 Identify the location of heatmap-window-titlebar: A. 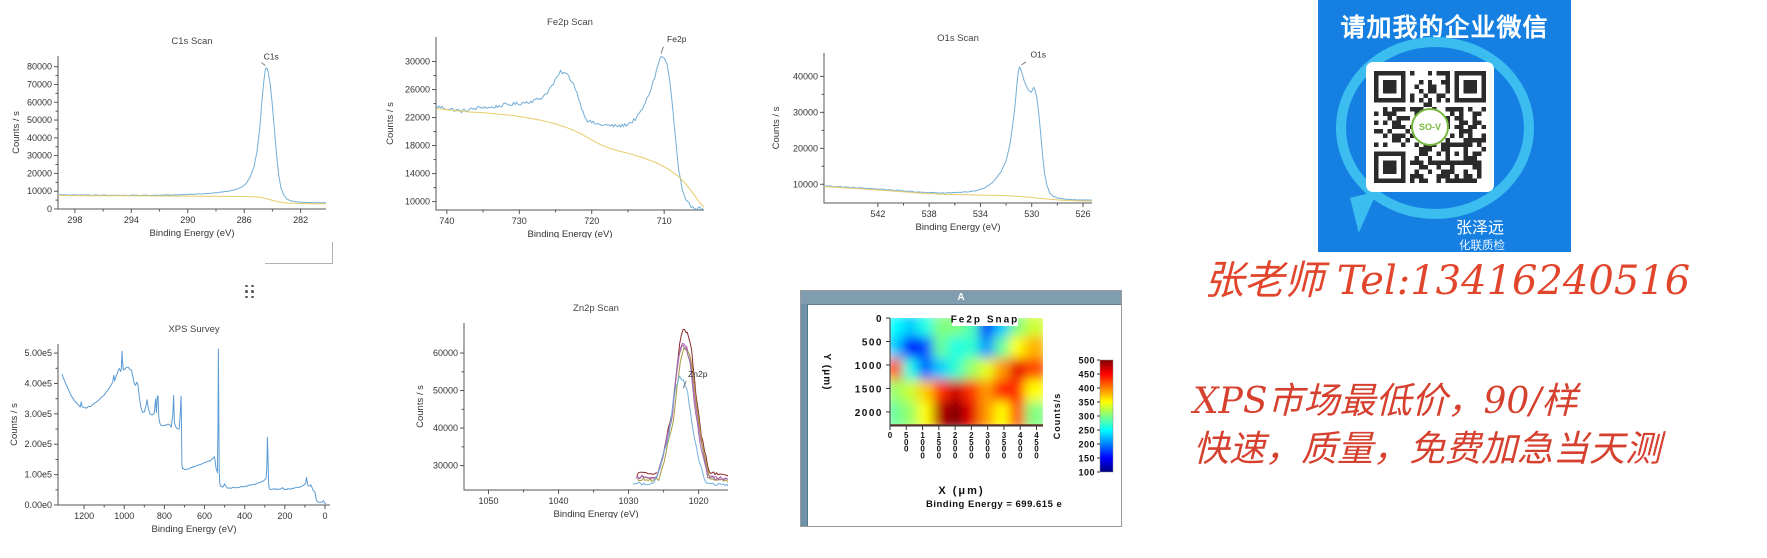
(961, 298).